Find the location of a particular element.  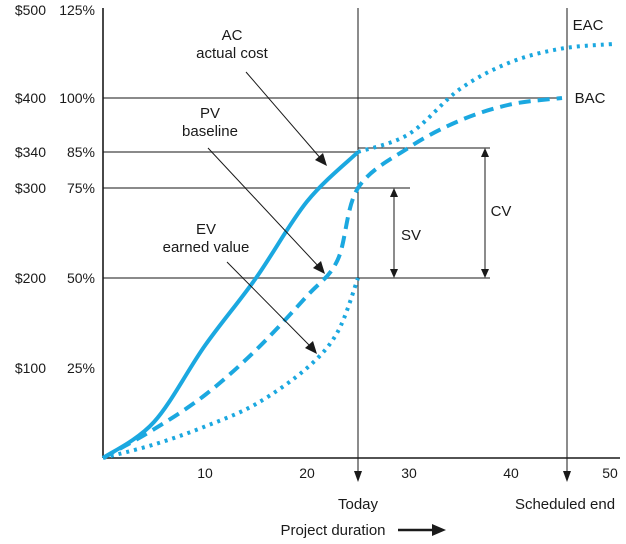

x-tick-label: 50 is located at coordinates (610, 473).